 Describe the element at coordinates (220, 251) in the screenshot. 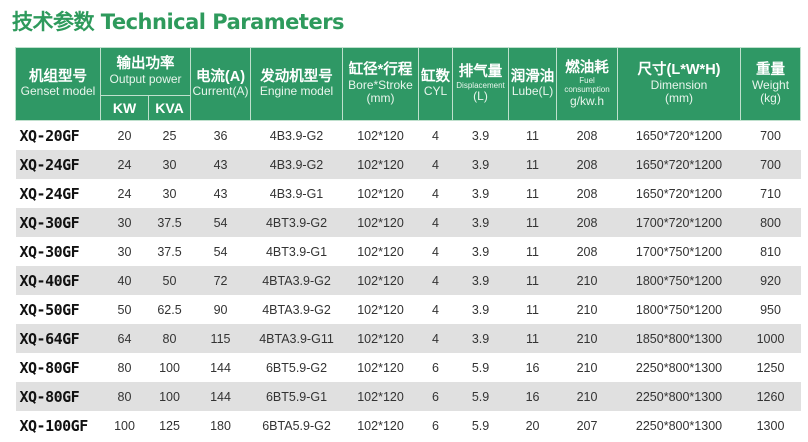

I see `cell-current: 54` at that location.